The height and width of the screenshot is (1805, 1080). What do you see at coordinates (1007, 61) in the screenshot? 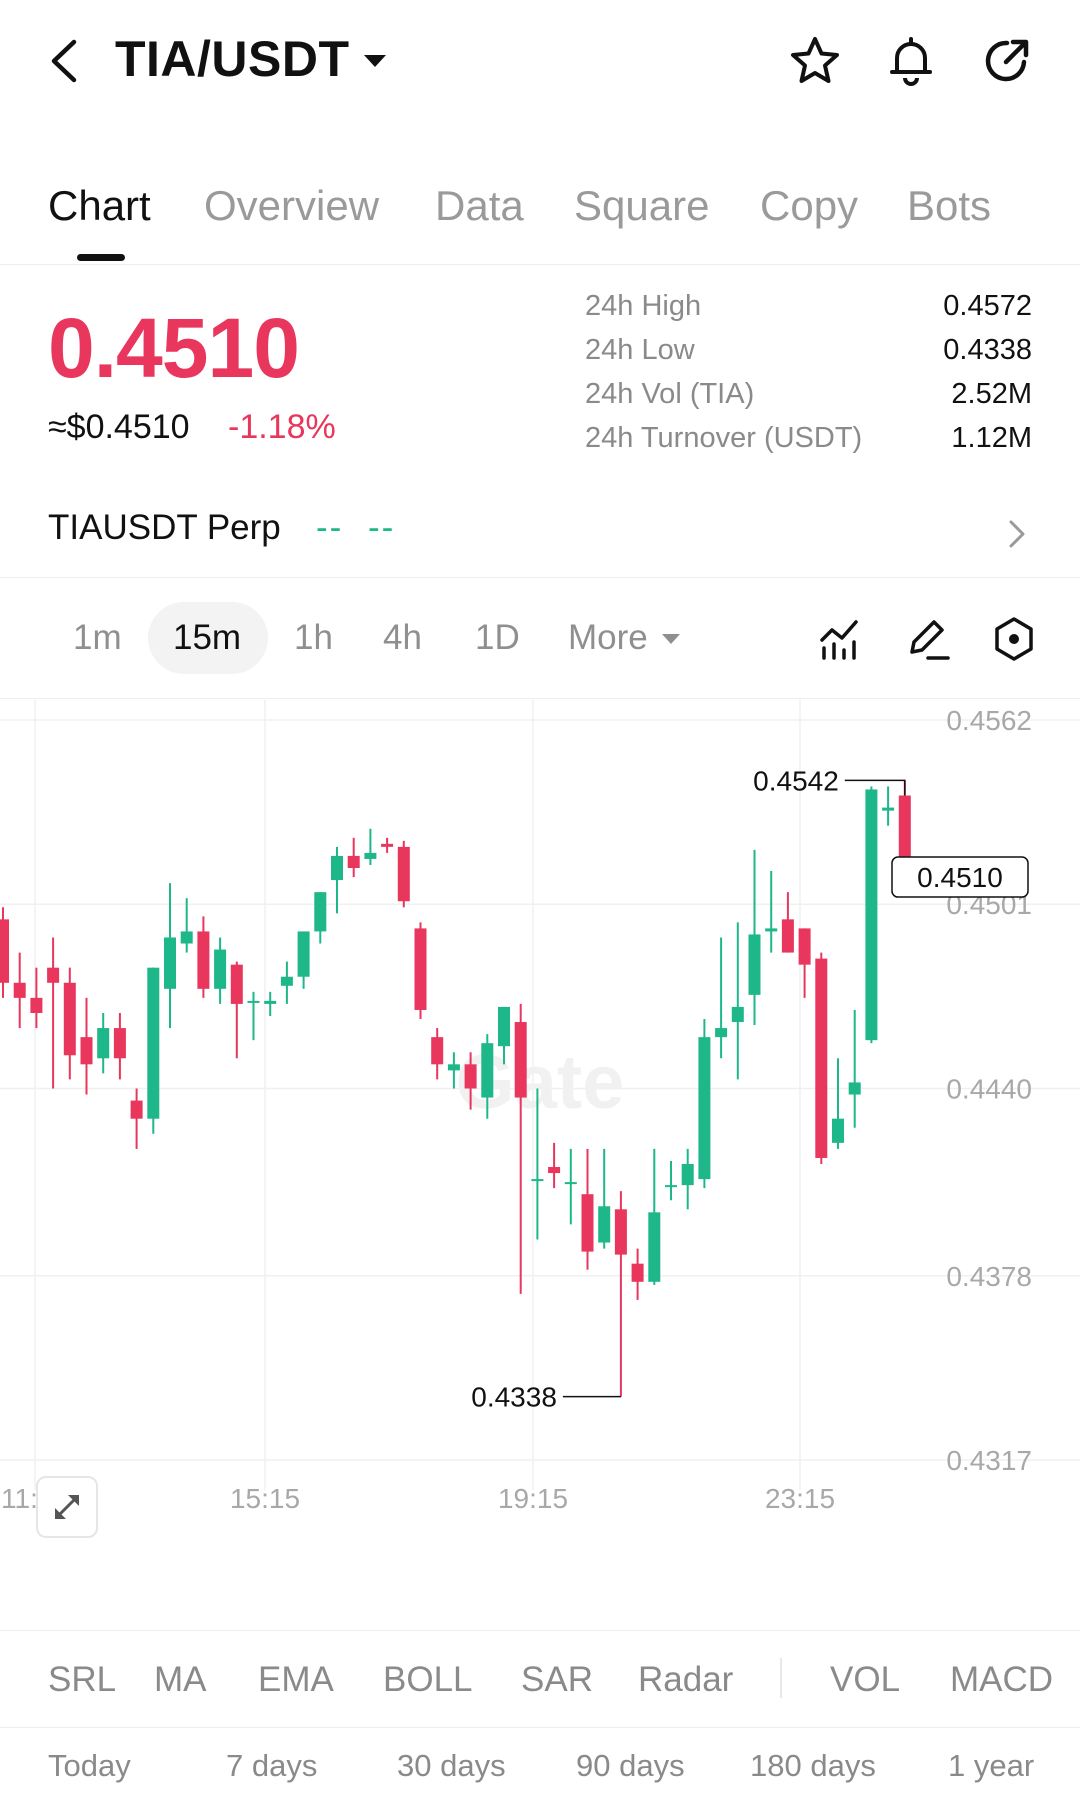
I see `share-icon` at bounding box center [1007, 61].